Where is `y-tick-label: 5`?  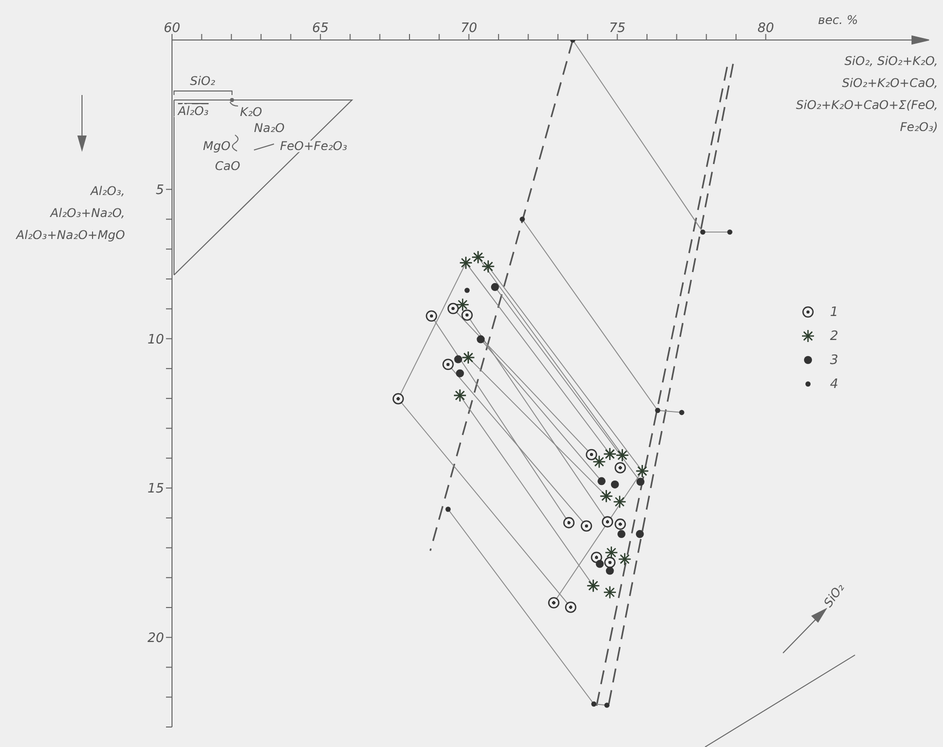
y-tick-label: 5 is located at coordinates (160, 190).